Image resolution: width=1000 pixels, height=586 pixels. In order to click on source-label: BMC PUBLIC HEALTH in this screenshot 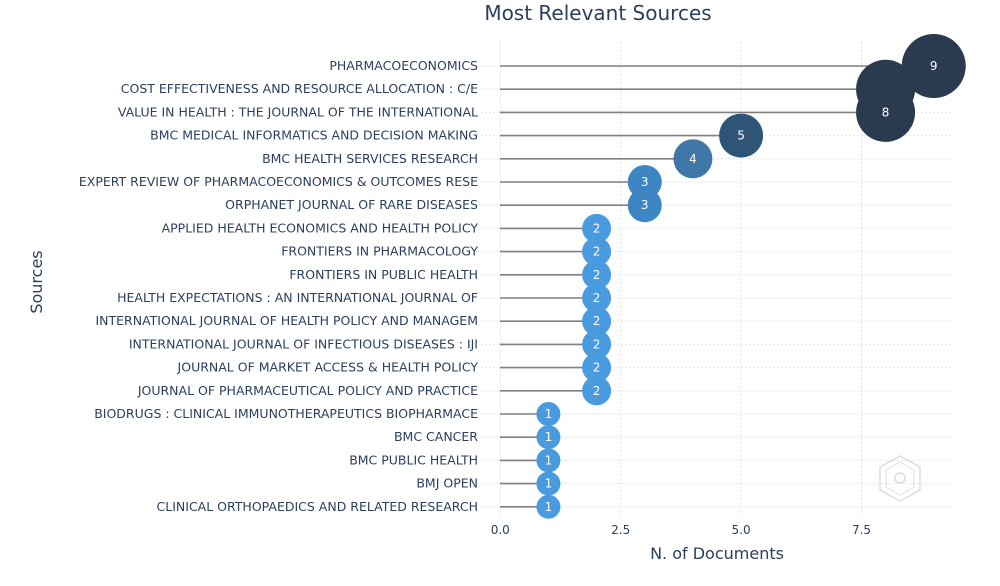, I will do `click(413, 459)`.